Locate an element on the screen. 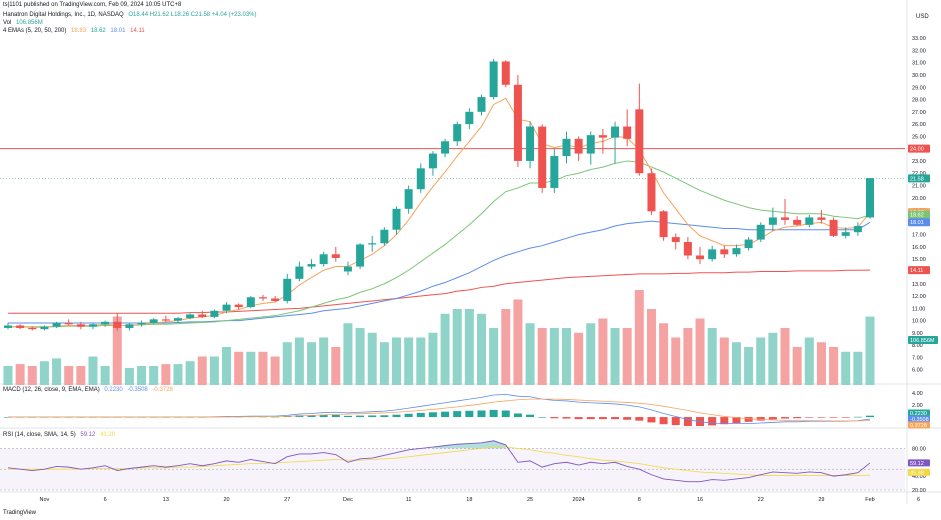 This screenshot has width=941, height=520. x-tick-label: 18 is located at coordinates (469, 500).